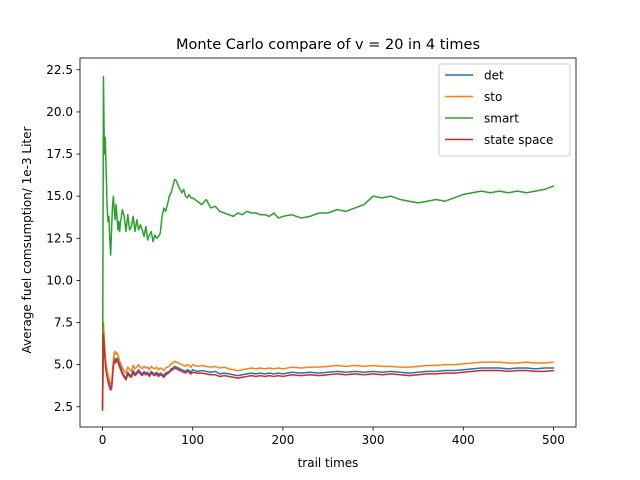 This screenshot has height=480, width=640. I want to click on y-tick-label: 10.0, so click(59, 280).